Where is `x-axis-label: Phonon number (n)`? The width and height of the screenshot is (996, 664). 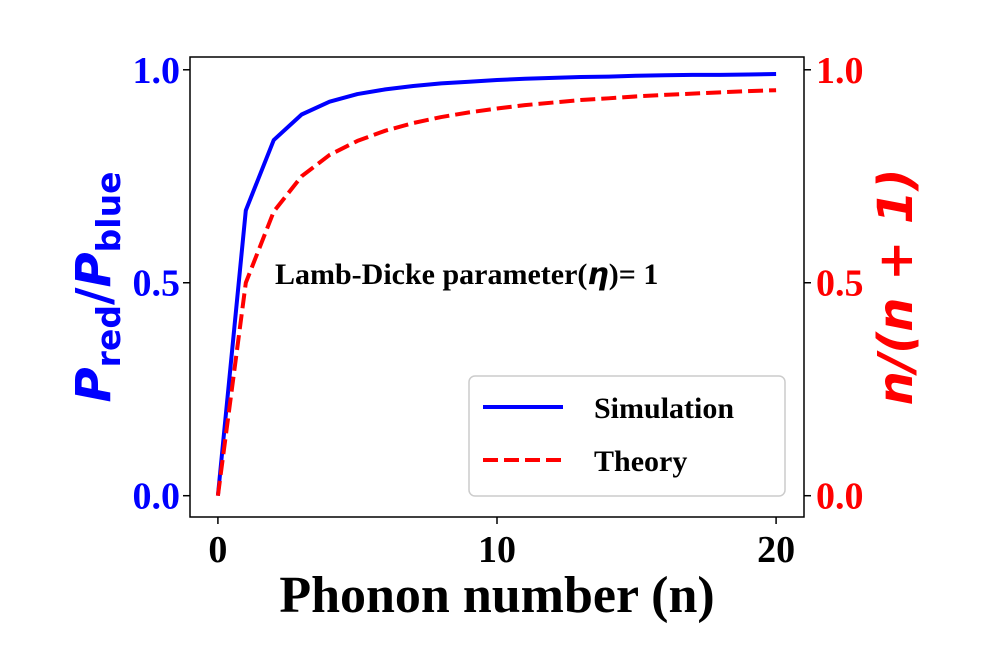 x-axis-label: Phonon number (n) is located at coordinates (496, 595).